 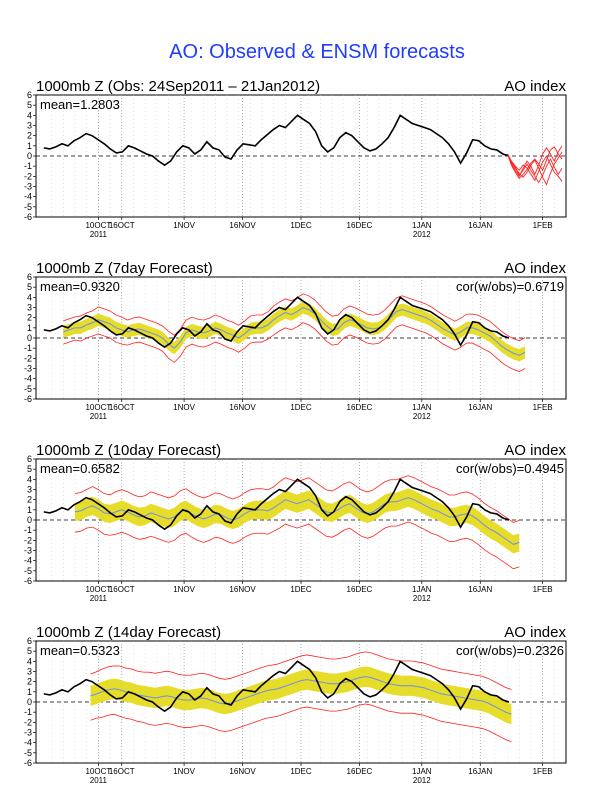 I want to click on mean-text: mean=1.2803, so click(x=80, y=104).